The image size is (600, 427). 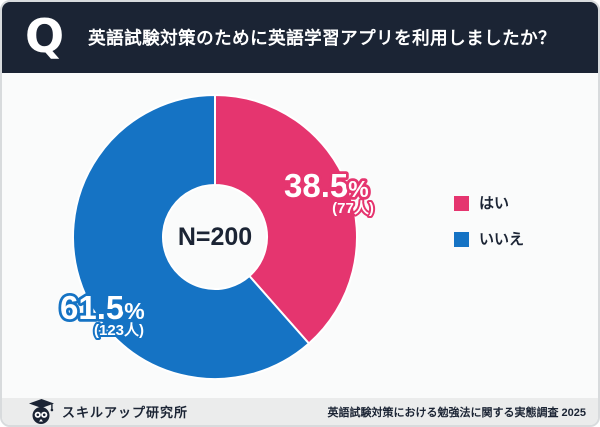 I want to click on legend-swatch-yes, so click(x=461, y=203).